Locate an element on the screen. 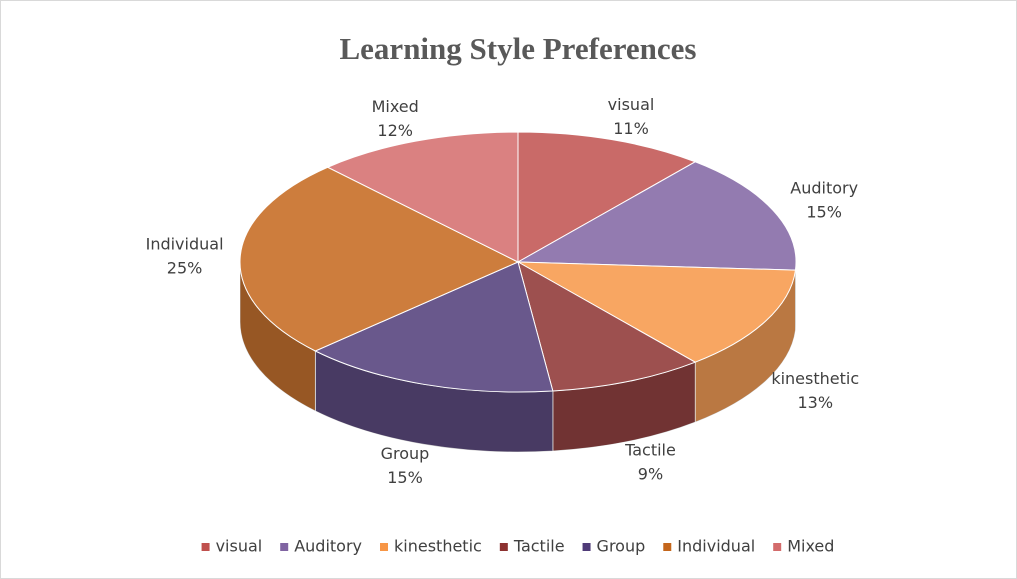  data-label-value: 11% is located at coordinates (631, 128).